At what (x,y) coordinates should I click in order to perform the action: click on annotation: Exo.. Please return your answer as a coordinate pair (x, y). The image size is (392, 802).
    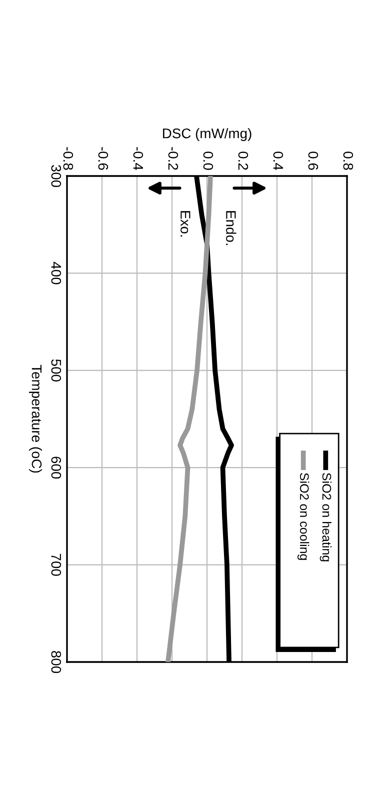
    Looking at the image, I should click on (185, 224).